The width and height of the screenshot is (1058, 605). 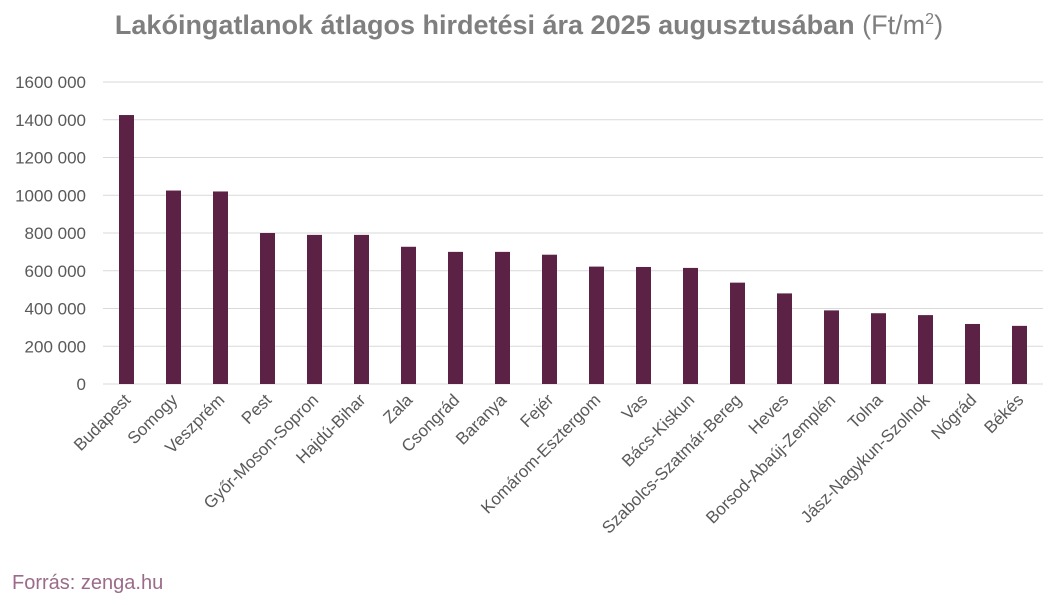 What do you see at coordinates (894, 25) in the screenshot?
I see `unit-prefix: (Ft/m` at bounding box center [894, 25].